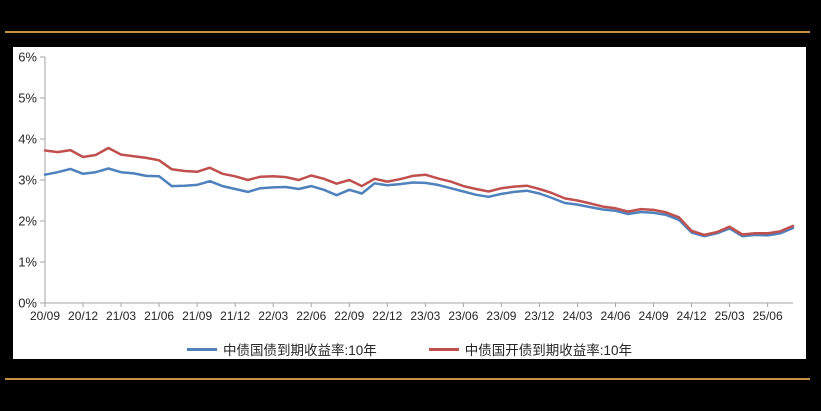 This screenshot has height=411, width=821. I want to click on y-tick-label: 4%, so click(27, 139).